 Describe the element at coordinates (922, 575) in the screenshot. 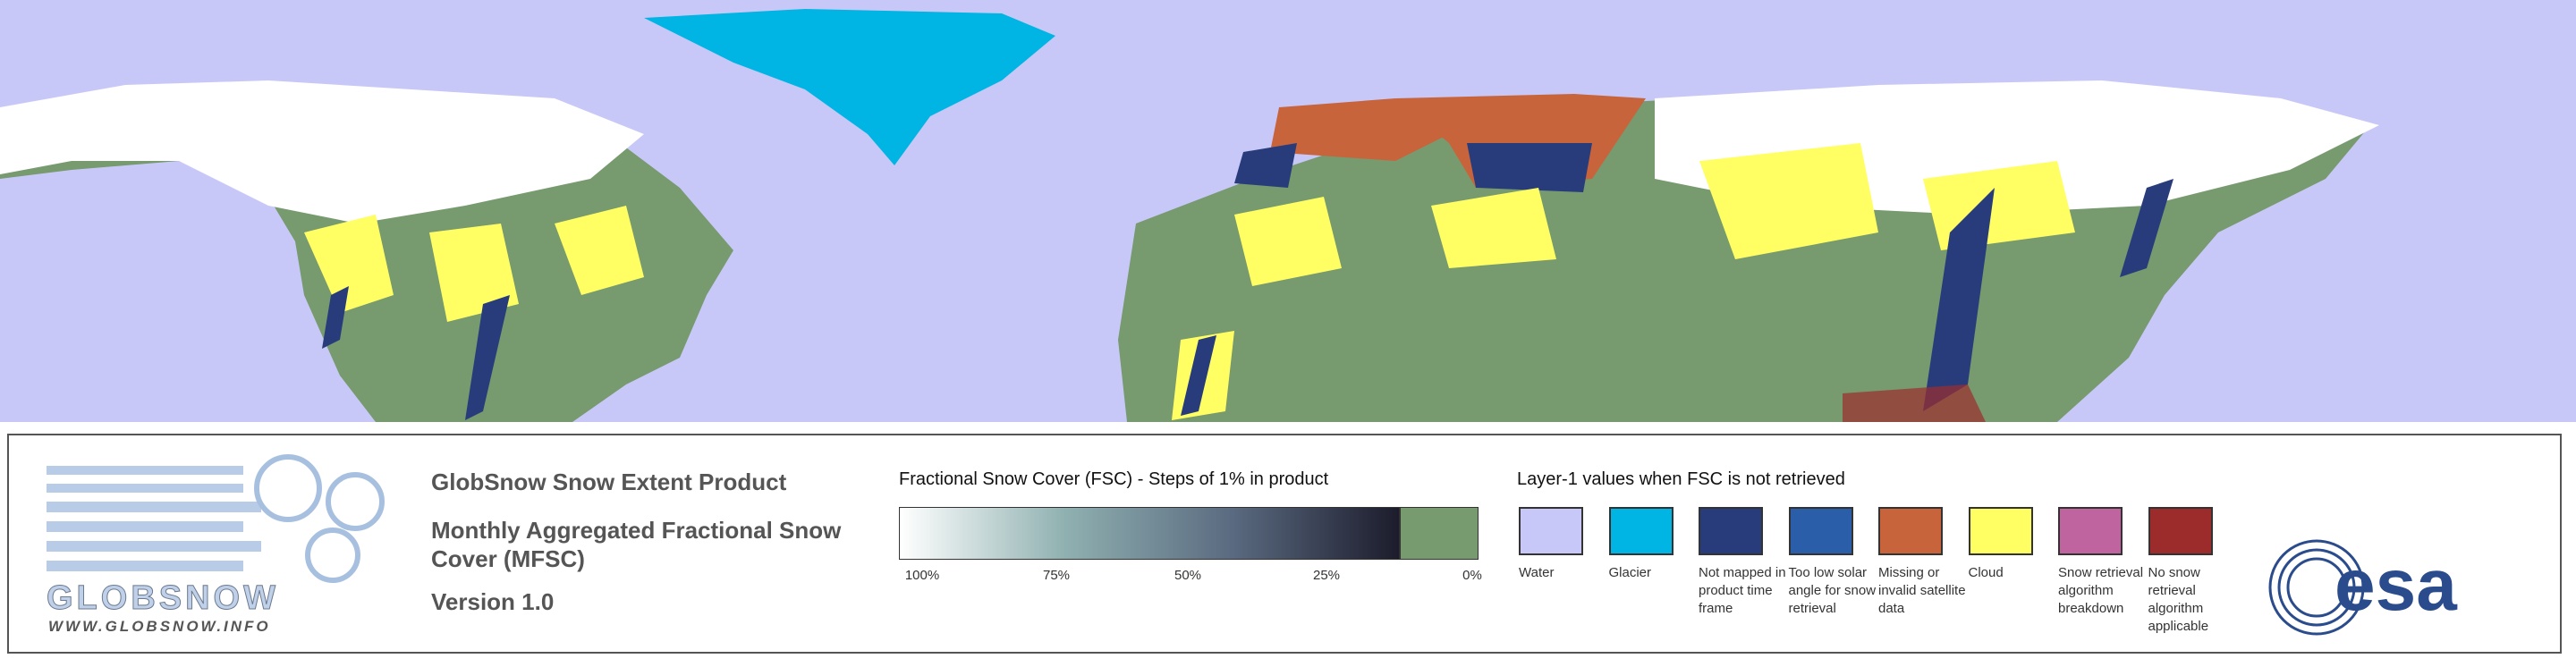

I see `fsc-tick-label: 100%` at that location.